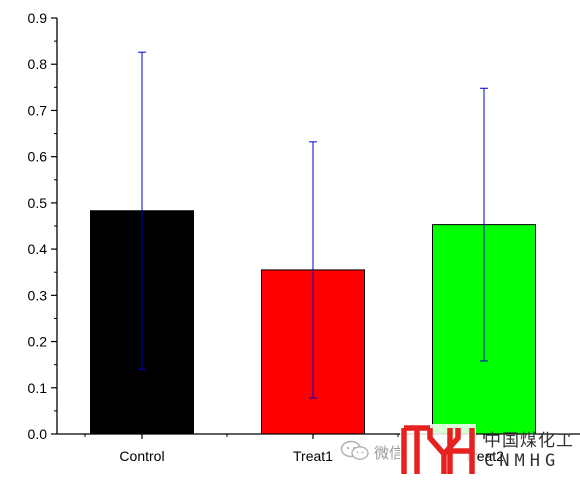 The image size is (580, 481). I want to click on wechat-text: 微信, so click(389, 453).